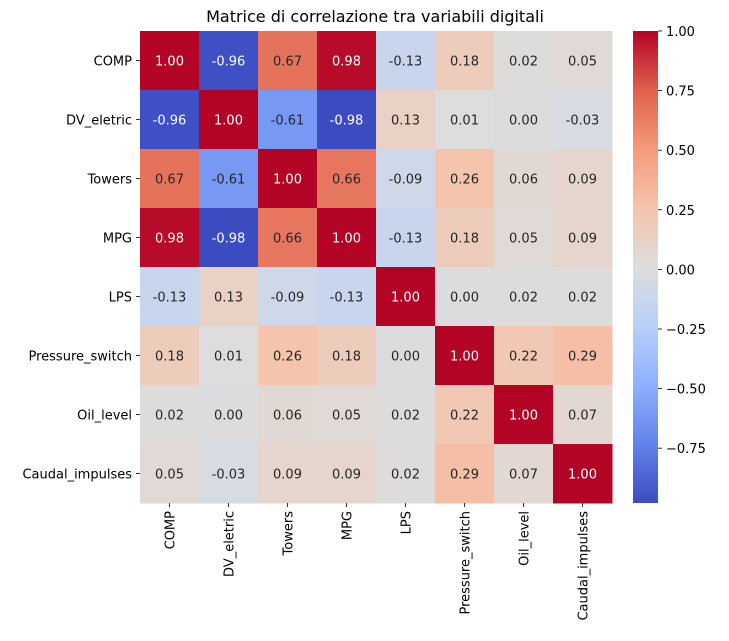 The height and width of the screenshot is (641, 729). What do you see at coordinates (680, 151) in the screenshot?
I see `colorbar-tick-label: 0.50` at bounding box center [680, 151].